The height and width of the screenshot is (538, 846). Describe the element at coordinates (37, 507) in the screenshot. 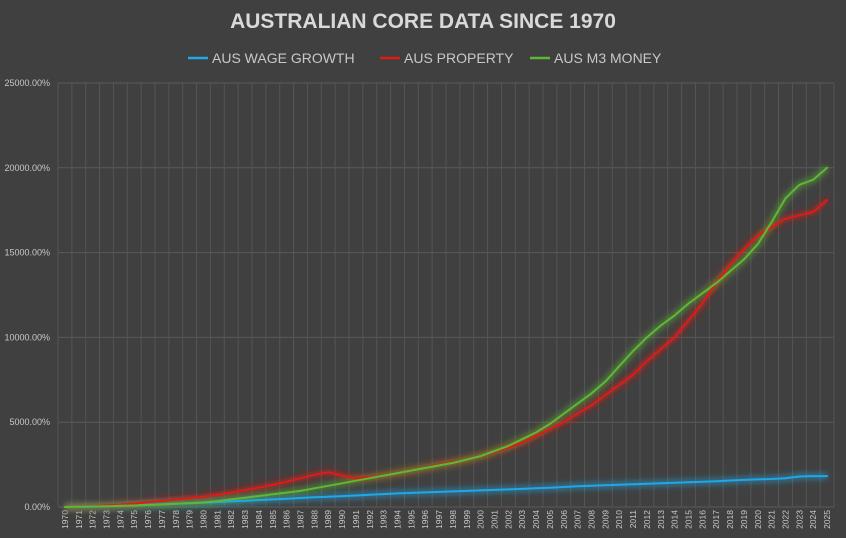

I see `y-tick-label: 0.00%` at that location.